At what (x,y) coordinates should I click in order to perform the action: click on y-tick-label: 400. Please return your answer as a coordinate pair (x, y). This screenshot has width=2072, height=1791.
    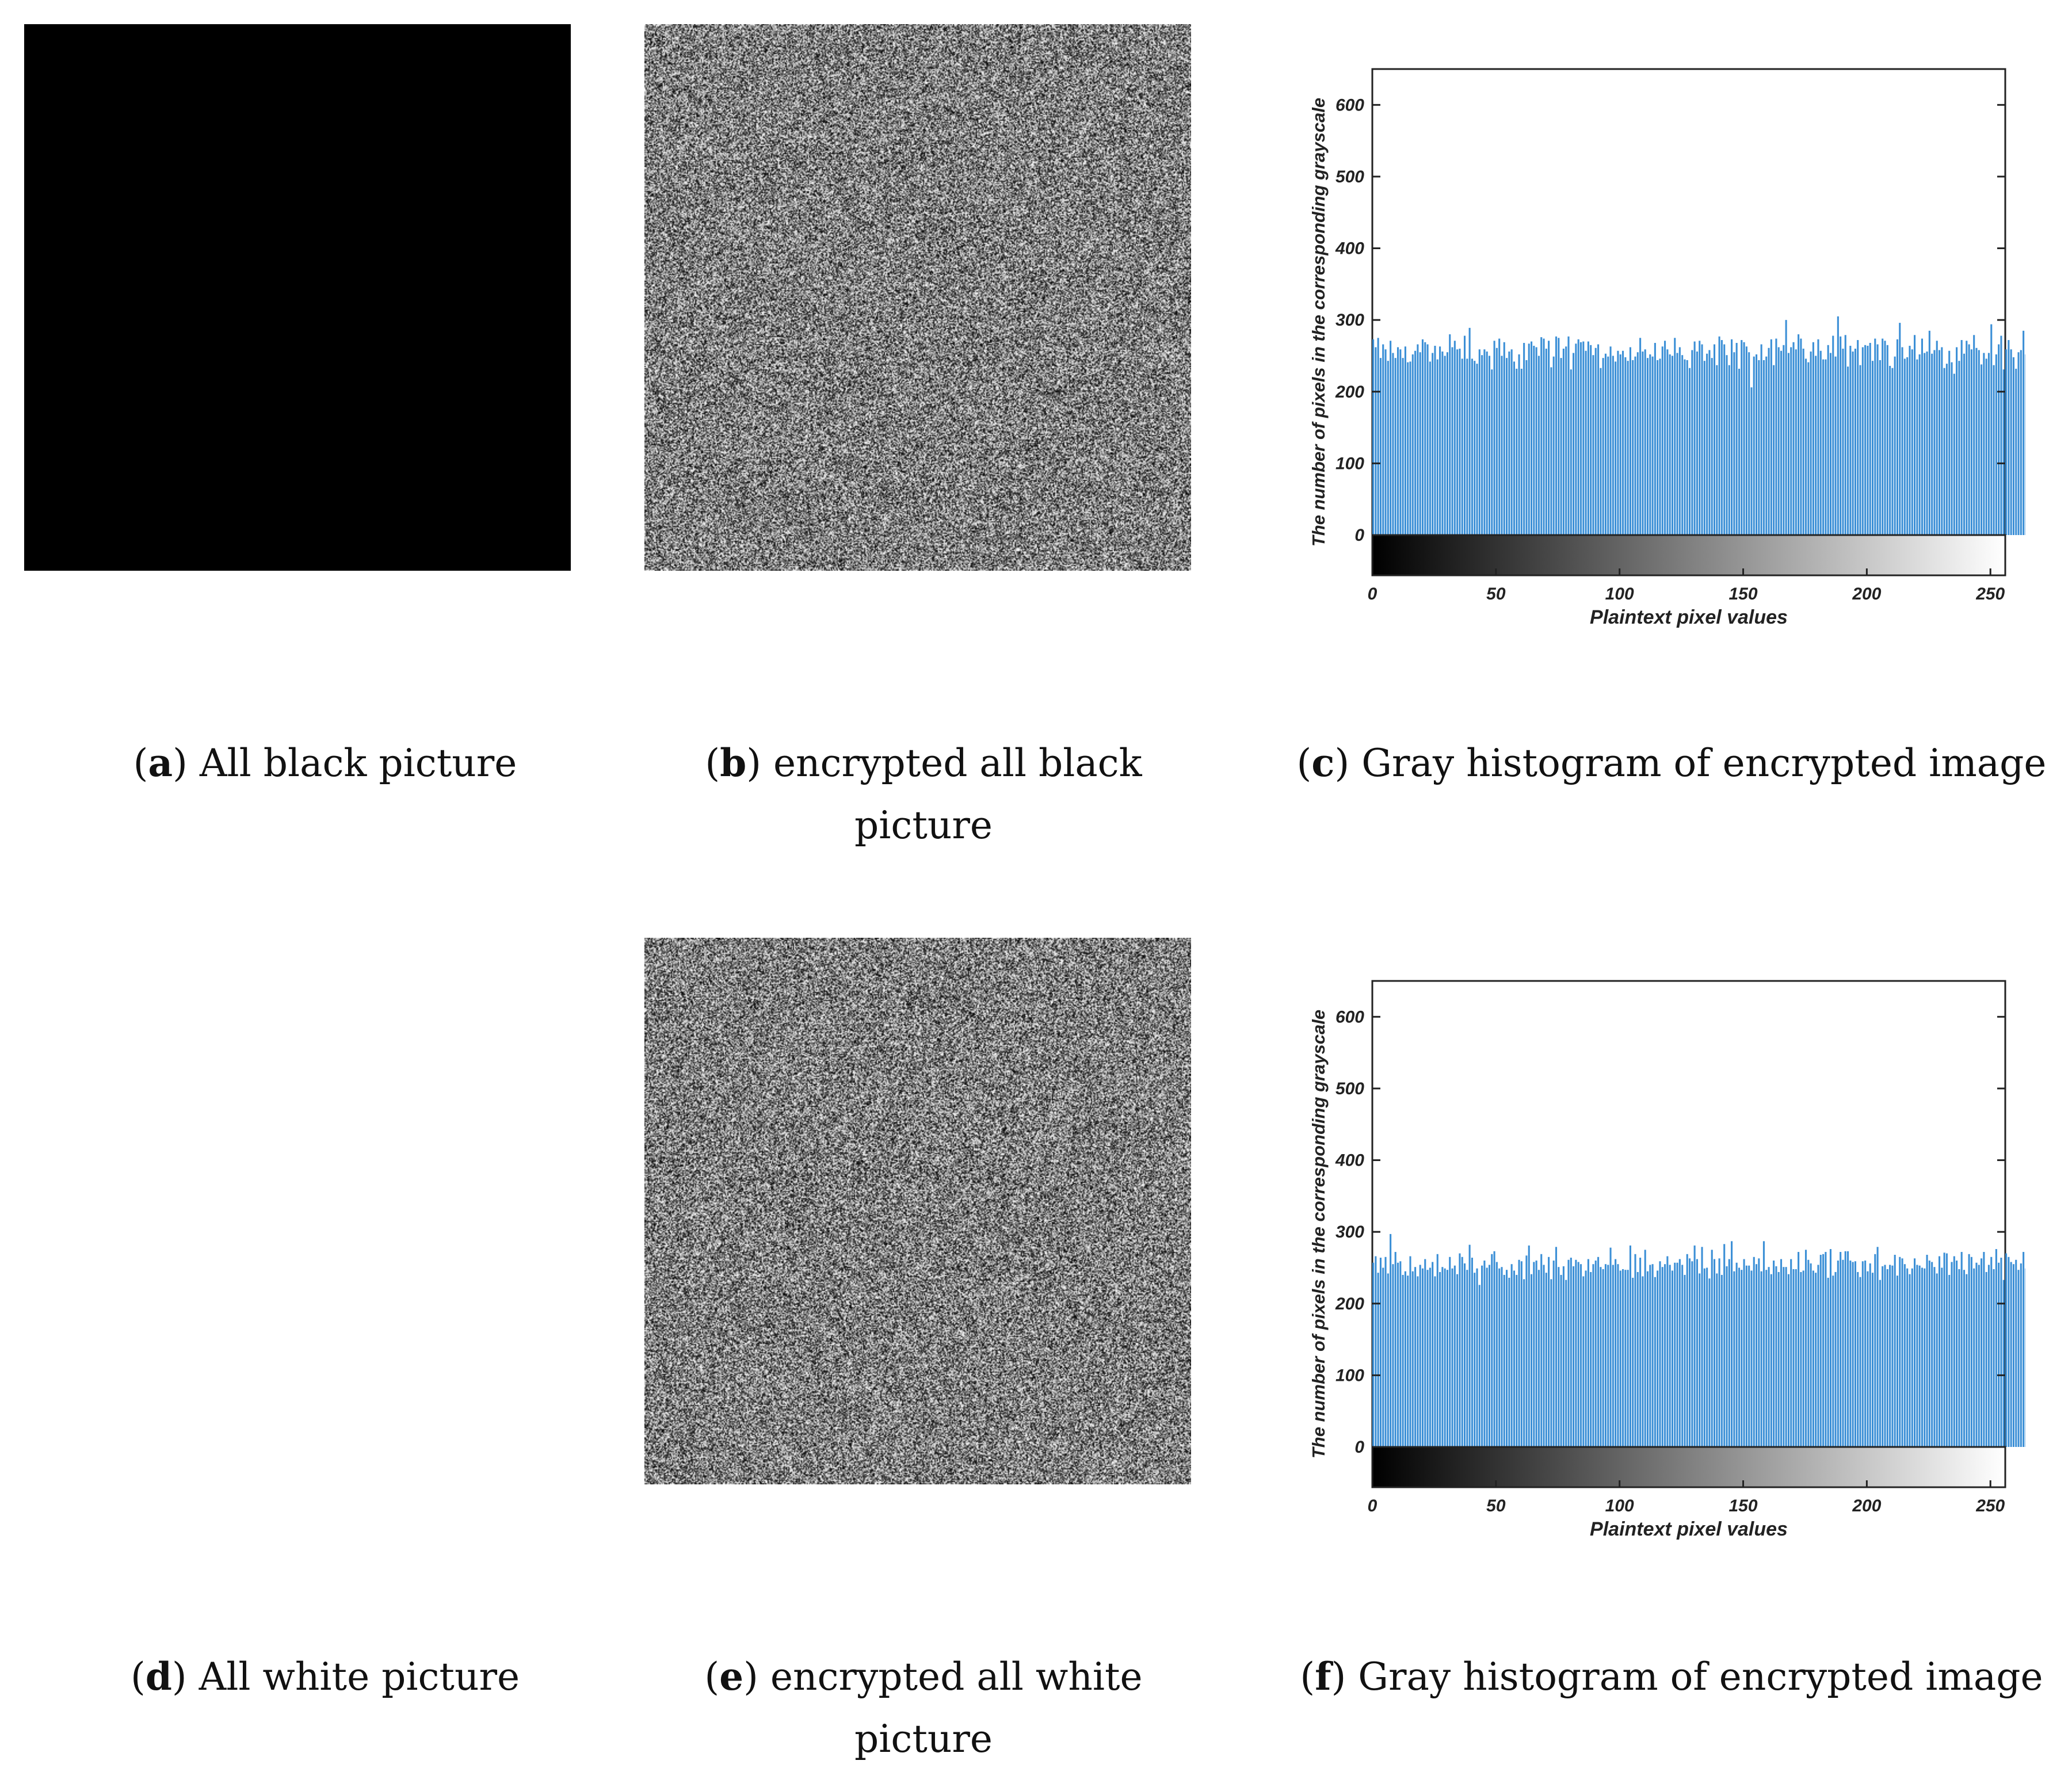
    Looking at the image, I should click on (1349, 249).